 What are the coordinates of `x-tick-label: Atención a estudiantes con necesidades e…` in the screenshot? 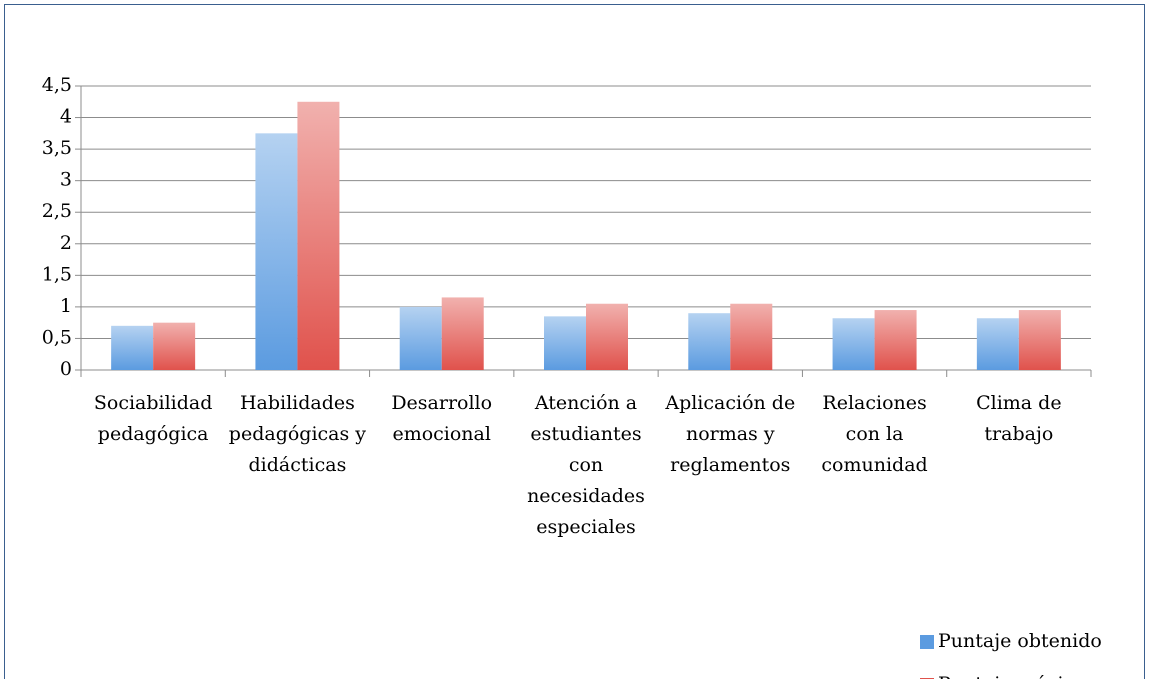 It's located at (586, 465).